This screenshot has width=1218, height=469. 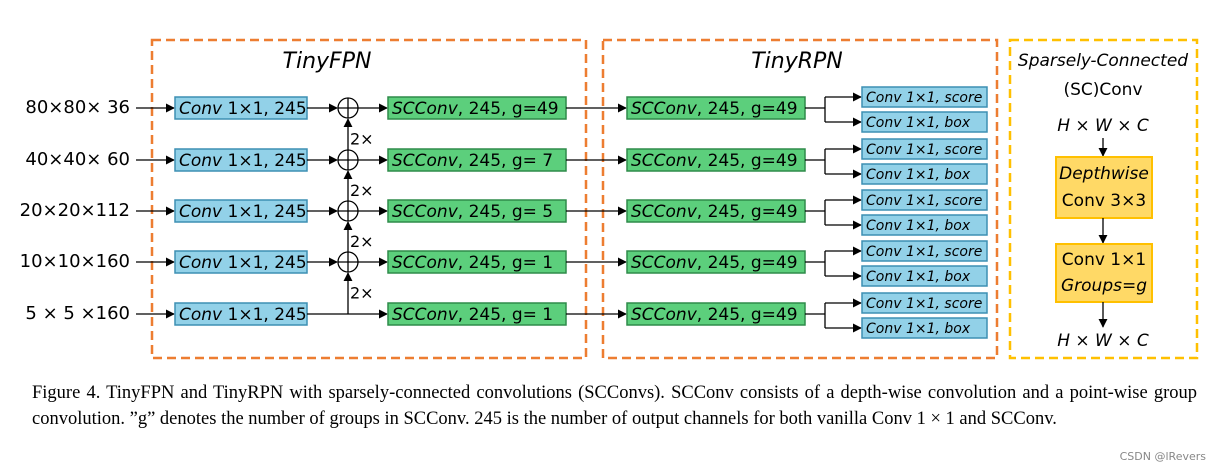 I want to click on label-args: , 245, g= 7, so click(x=505, y=161).